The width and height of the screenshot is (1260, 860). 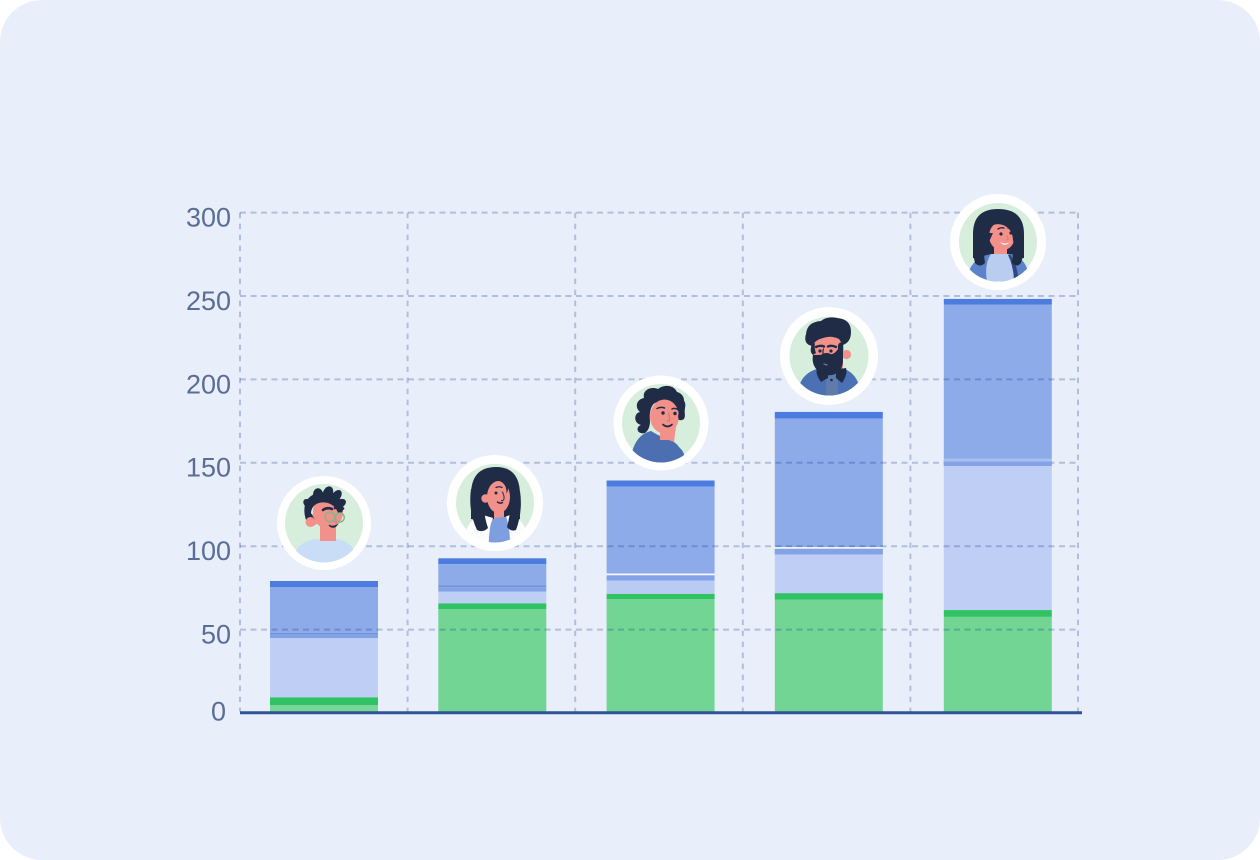 What do you see at coordinates (218, 711) in the screenshot?
I see `svg-text: 0` at bounding box center [218, 711].